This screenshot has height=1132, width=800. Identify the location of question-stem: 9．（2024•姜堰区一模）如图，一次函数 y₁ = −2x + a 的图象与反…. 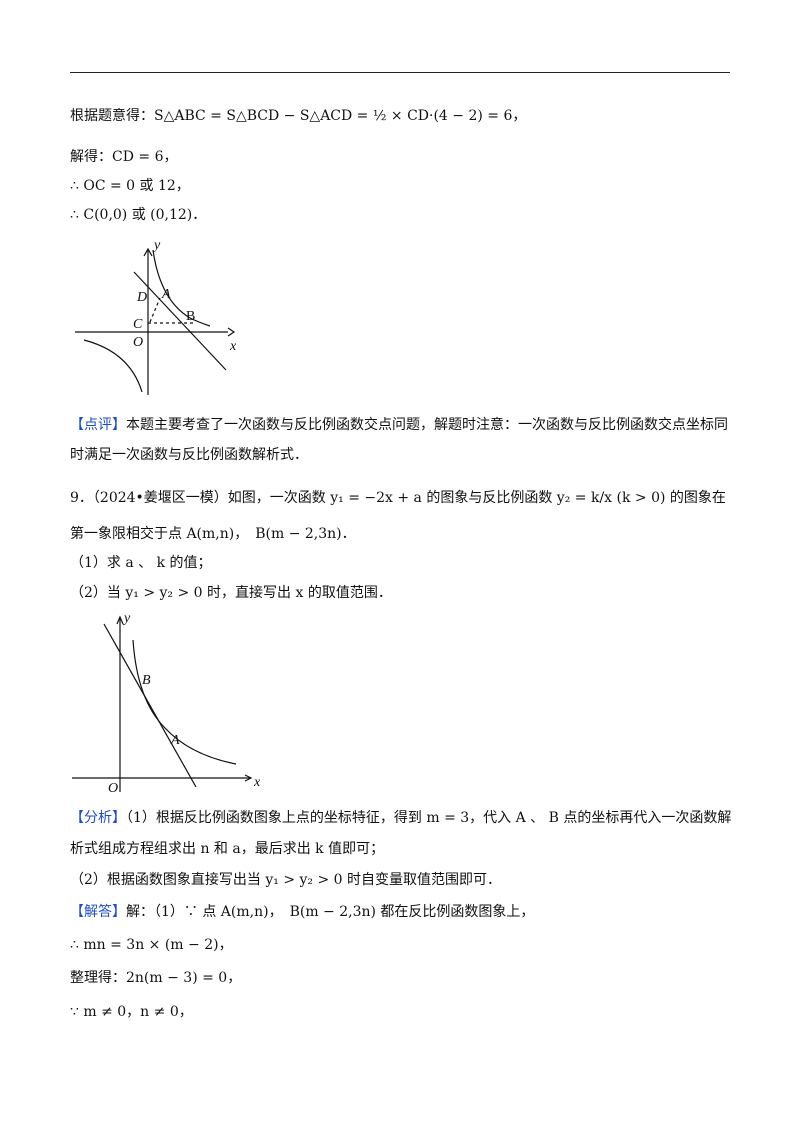
(398, 516).